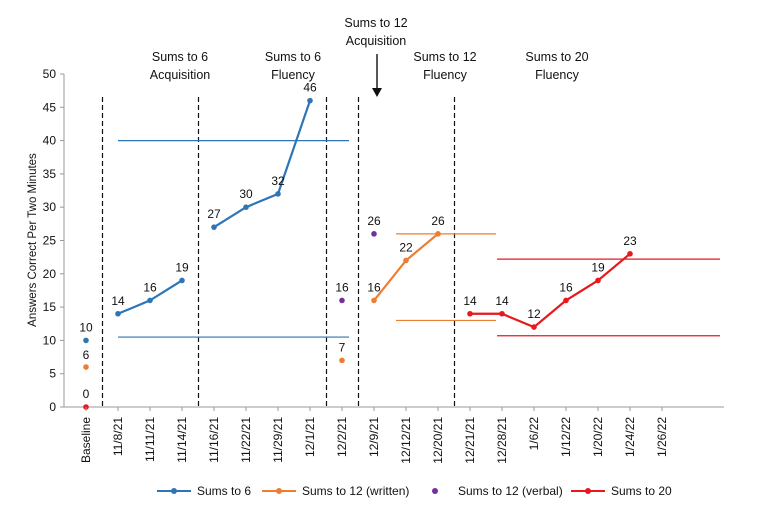  I want to click on phase-label: Sums to 6 Acquisition, so click(180, 66).